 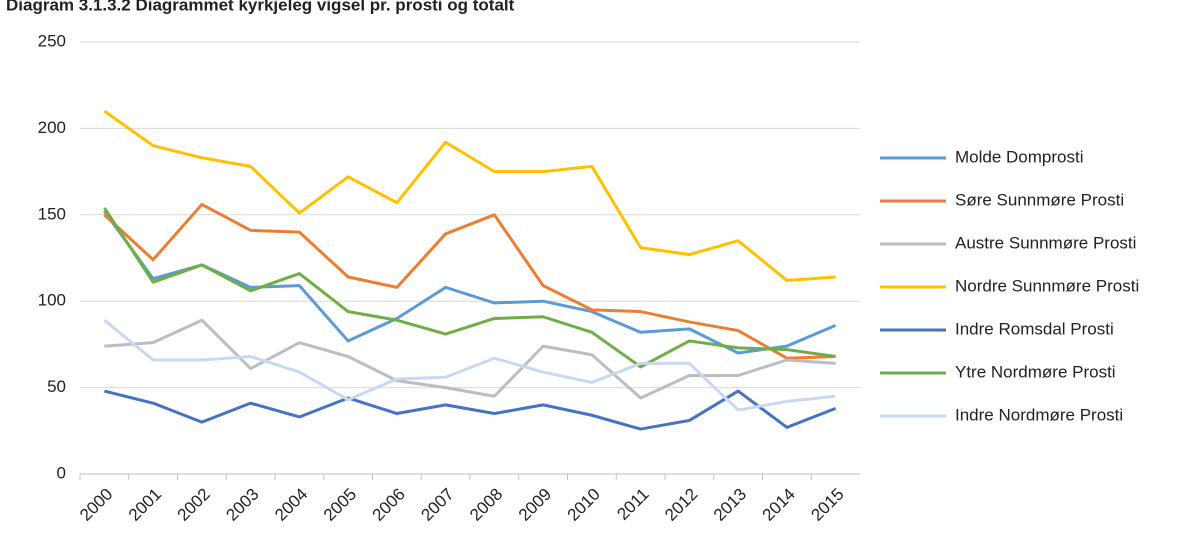 I want to click on x-tick-label: 2007, so click(x=437, y=505).